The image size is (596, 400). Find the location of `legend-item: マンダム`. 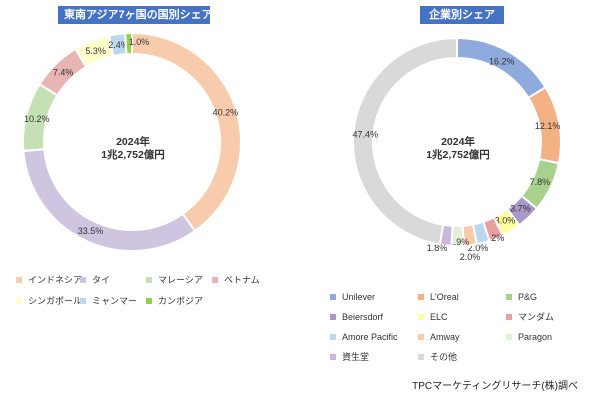

legend-item: マンダム is located at coordinates (530, 317).